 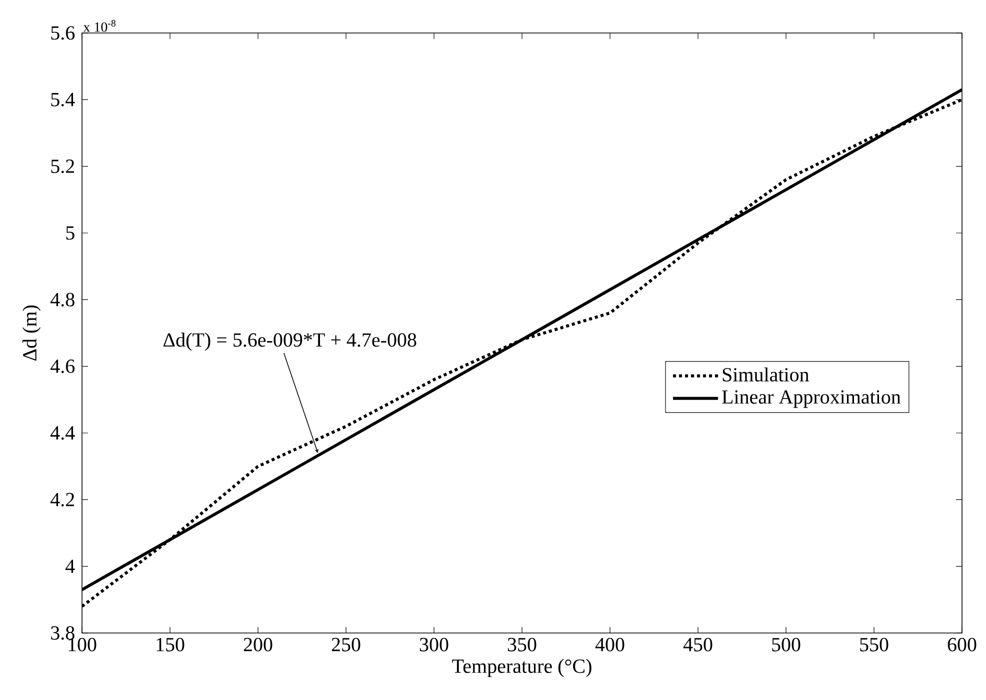 What do you see at coordinates (522, 668) in the screenshot?
I see `x-axis-title: Temperature (°C)` at bounding box center [522, 668].